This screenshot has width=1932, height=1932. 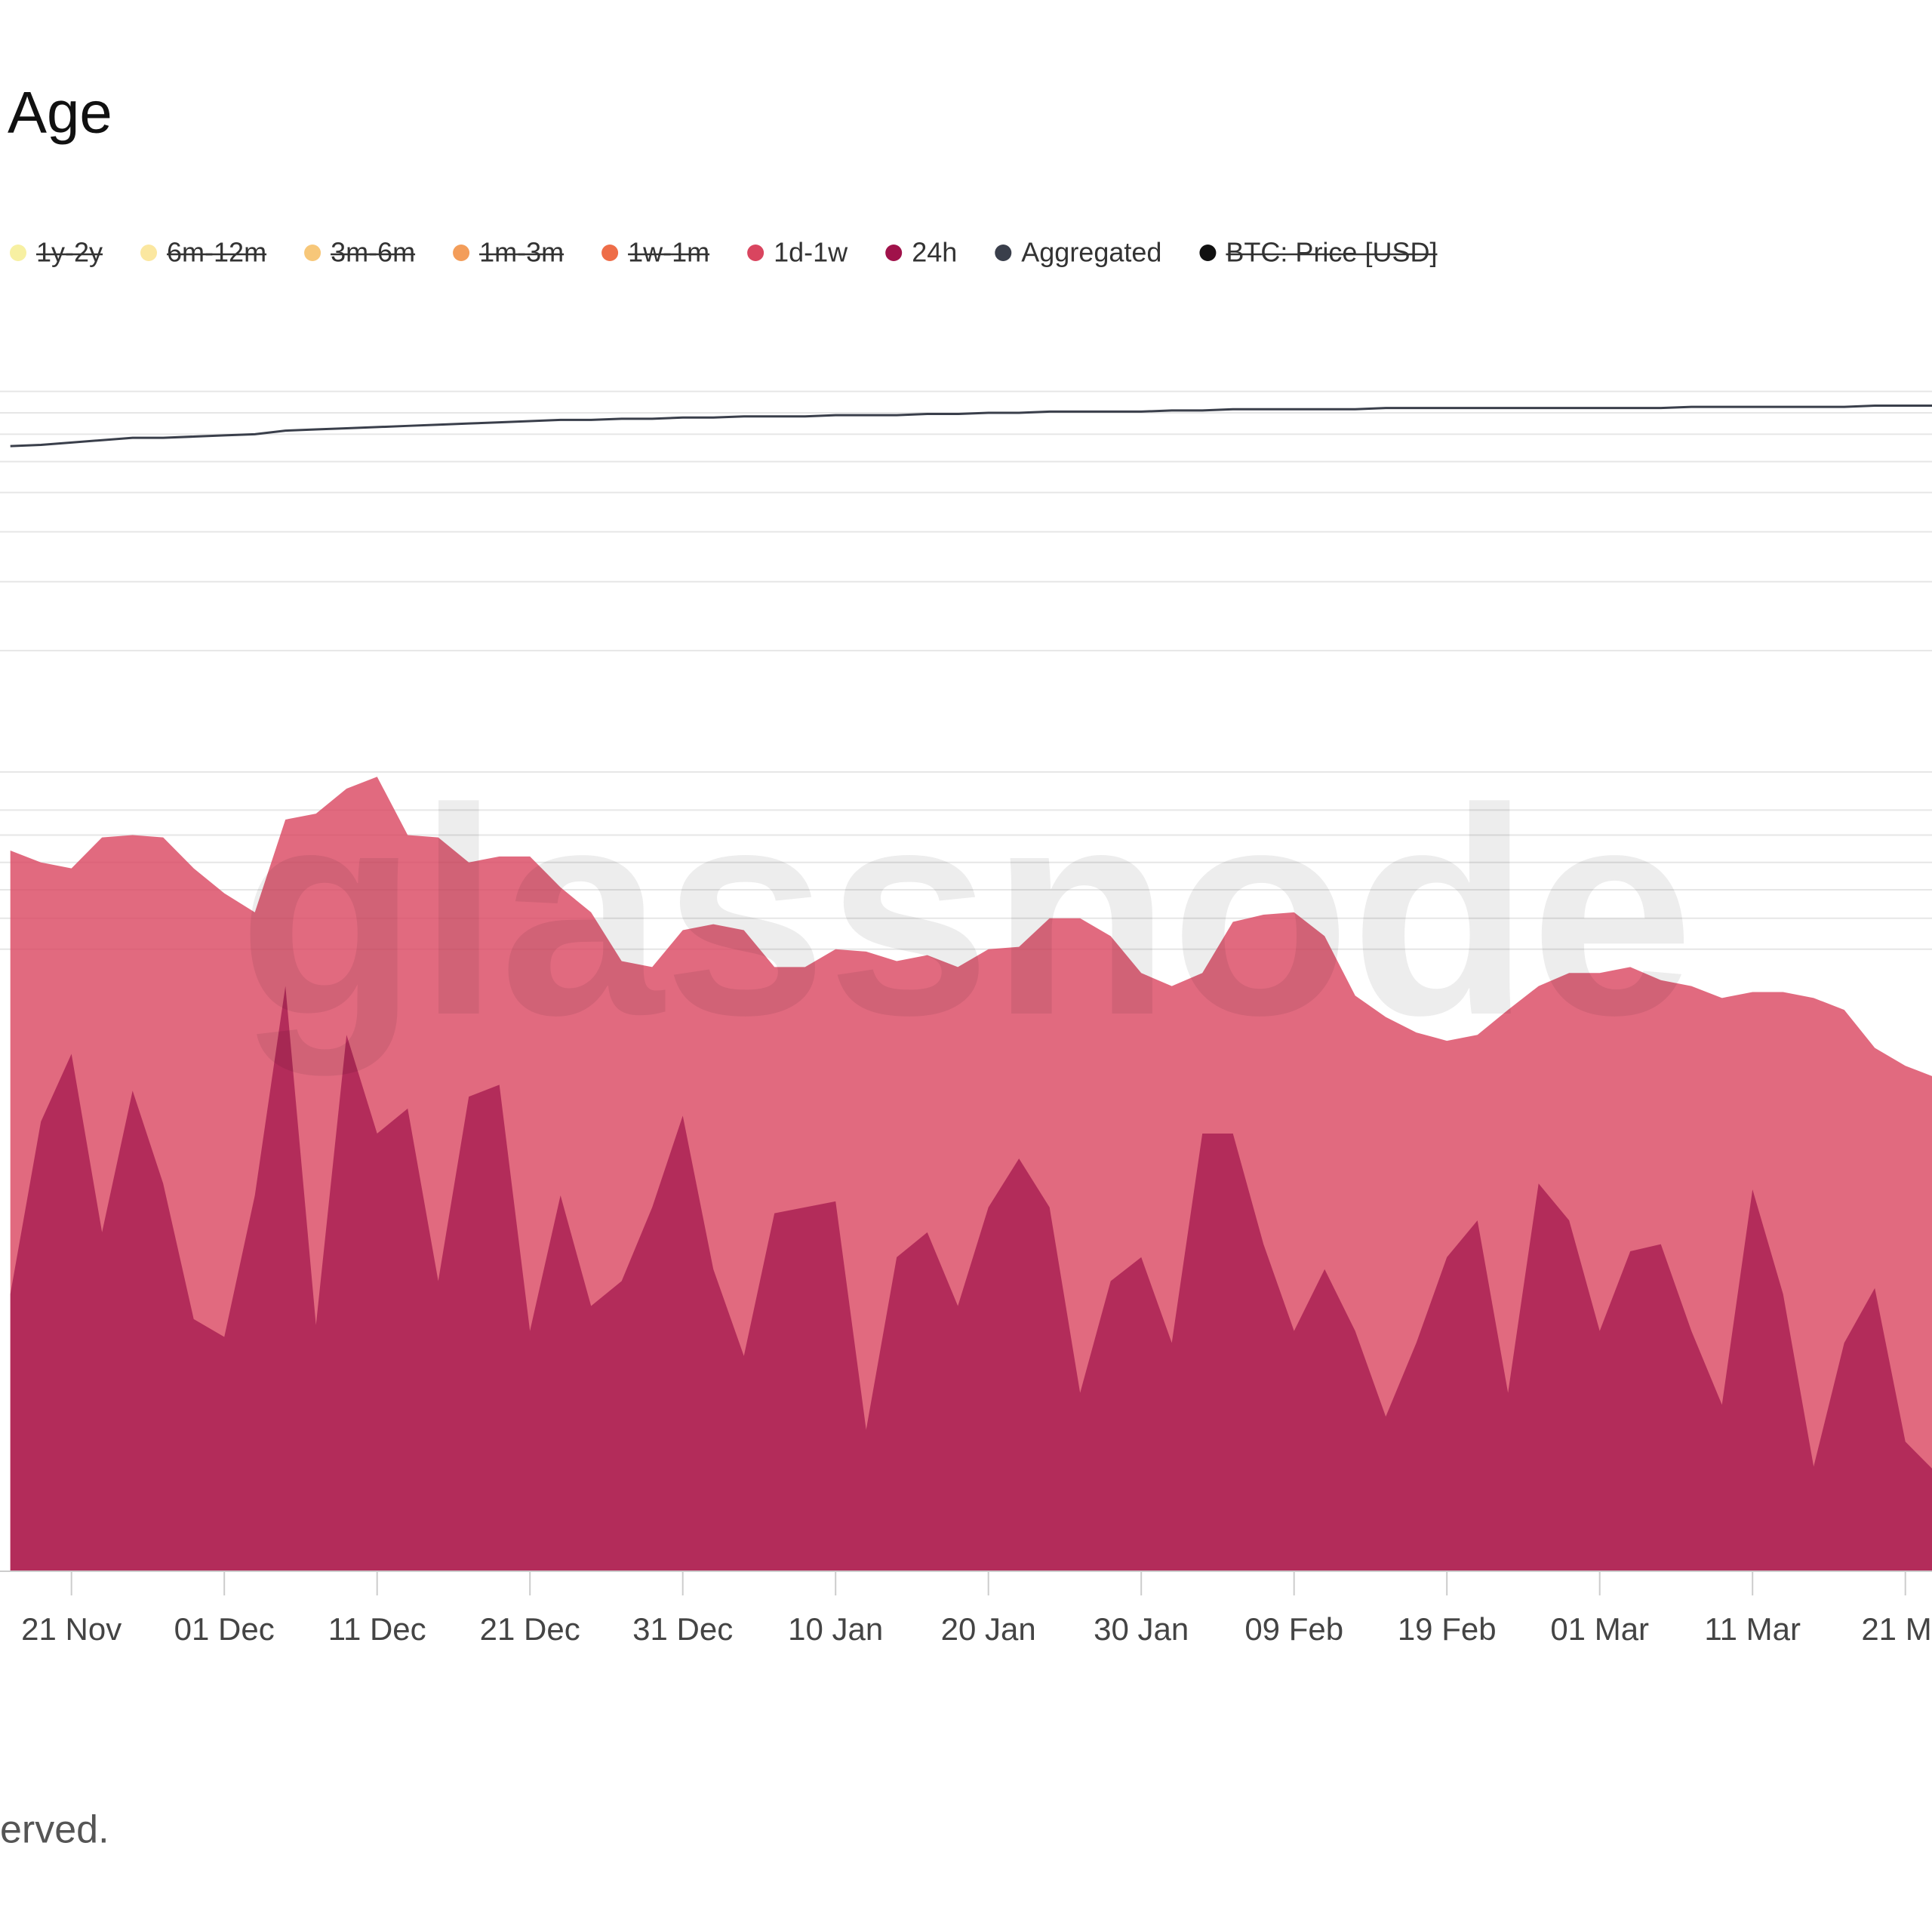 I want to click on legend-label: 1m-3m, so click(x=521, y=252).